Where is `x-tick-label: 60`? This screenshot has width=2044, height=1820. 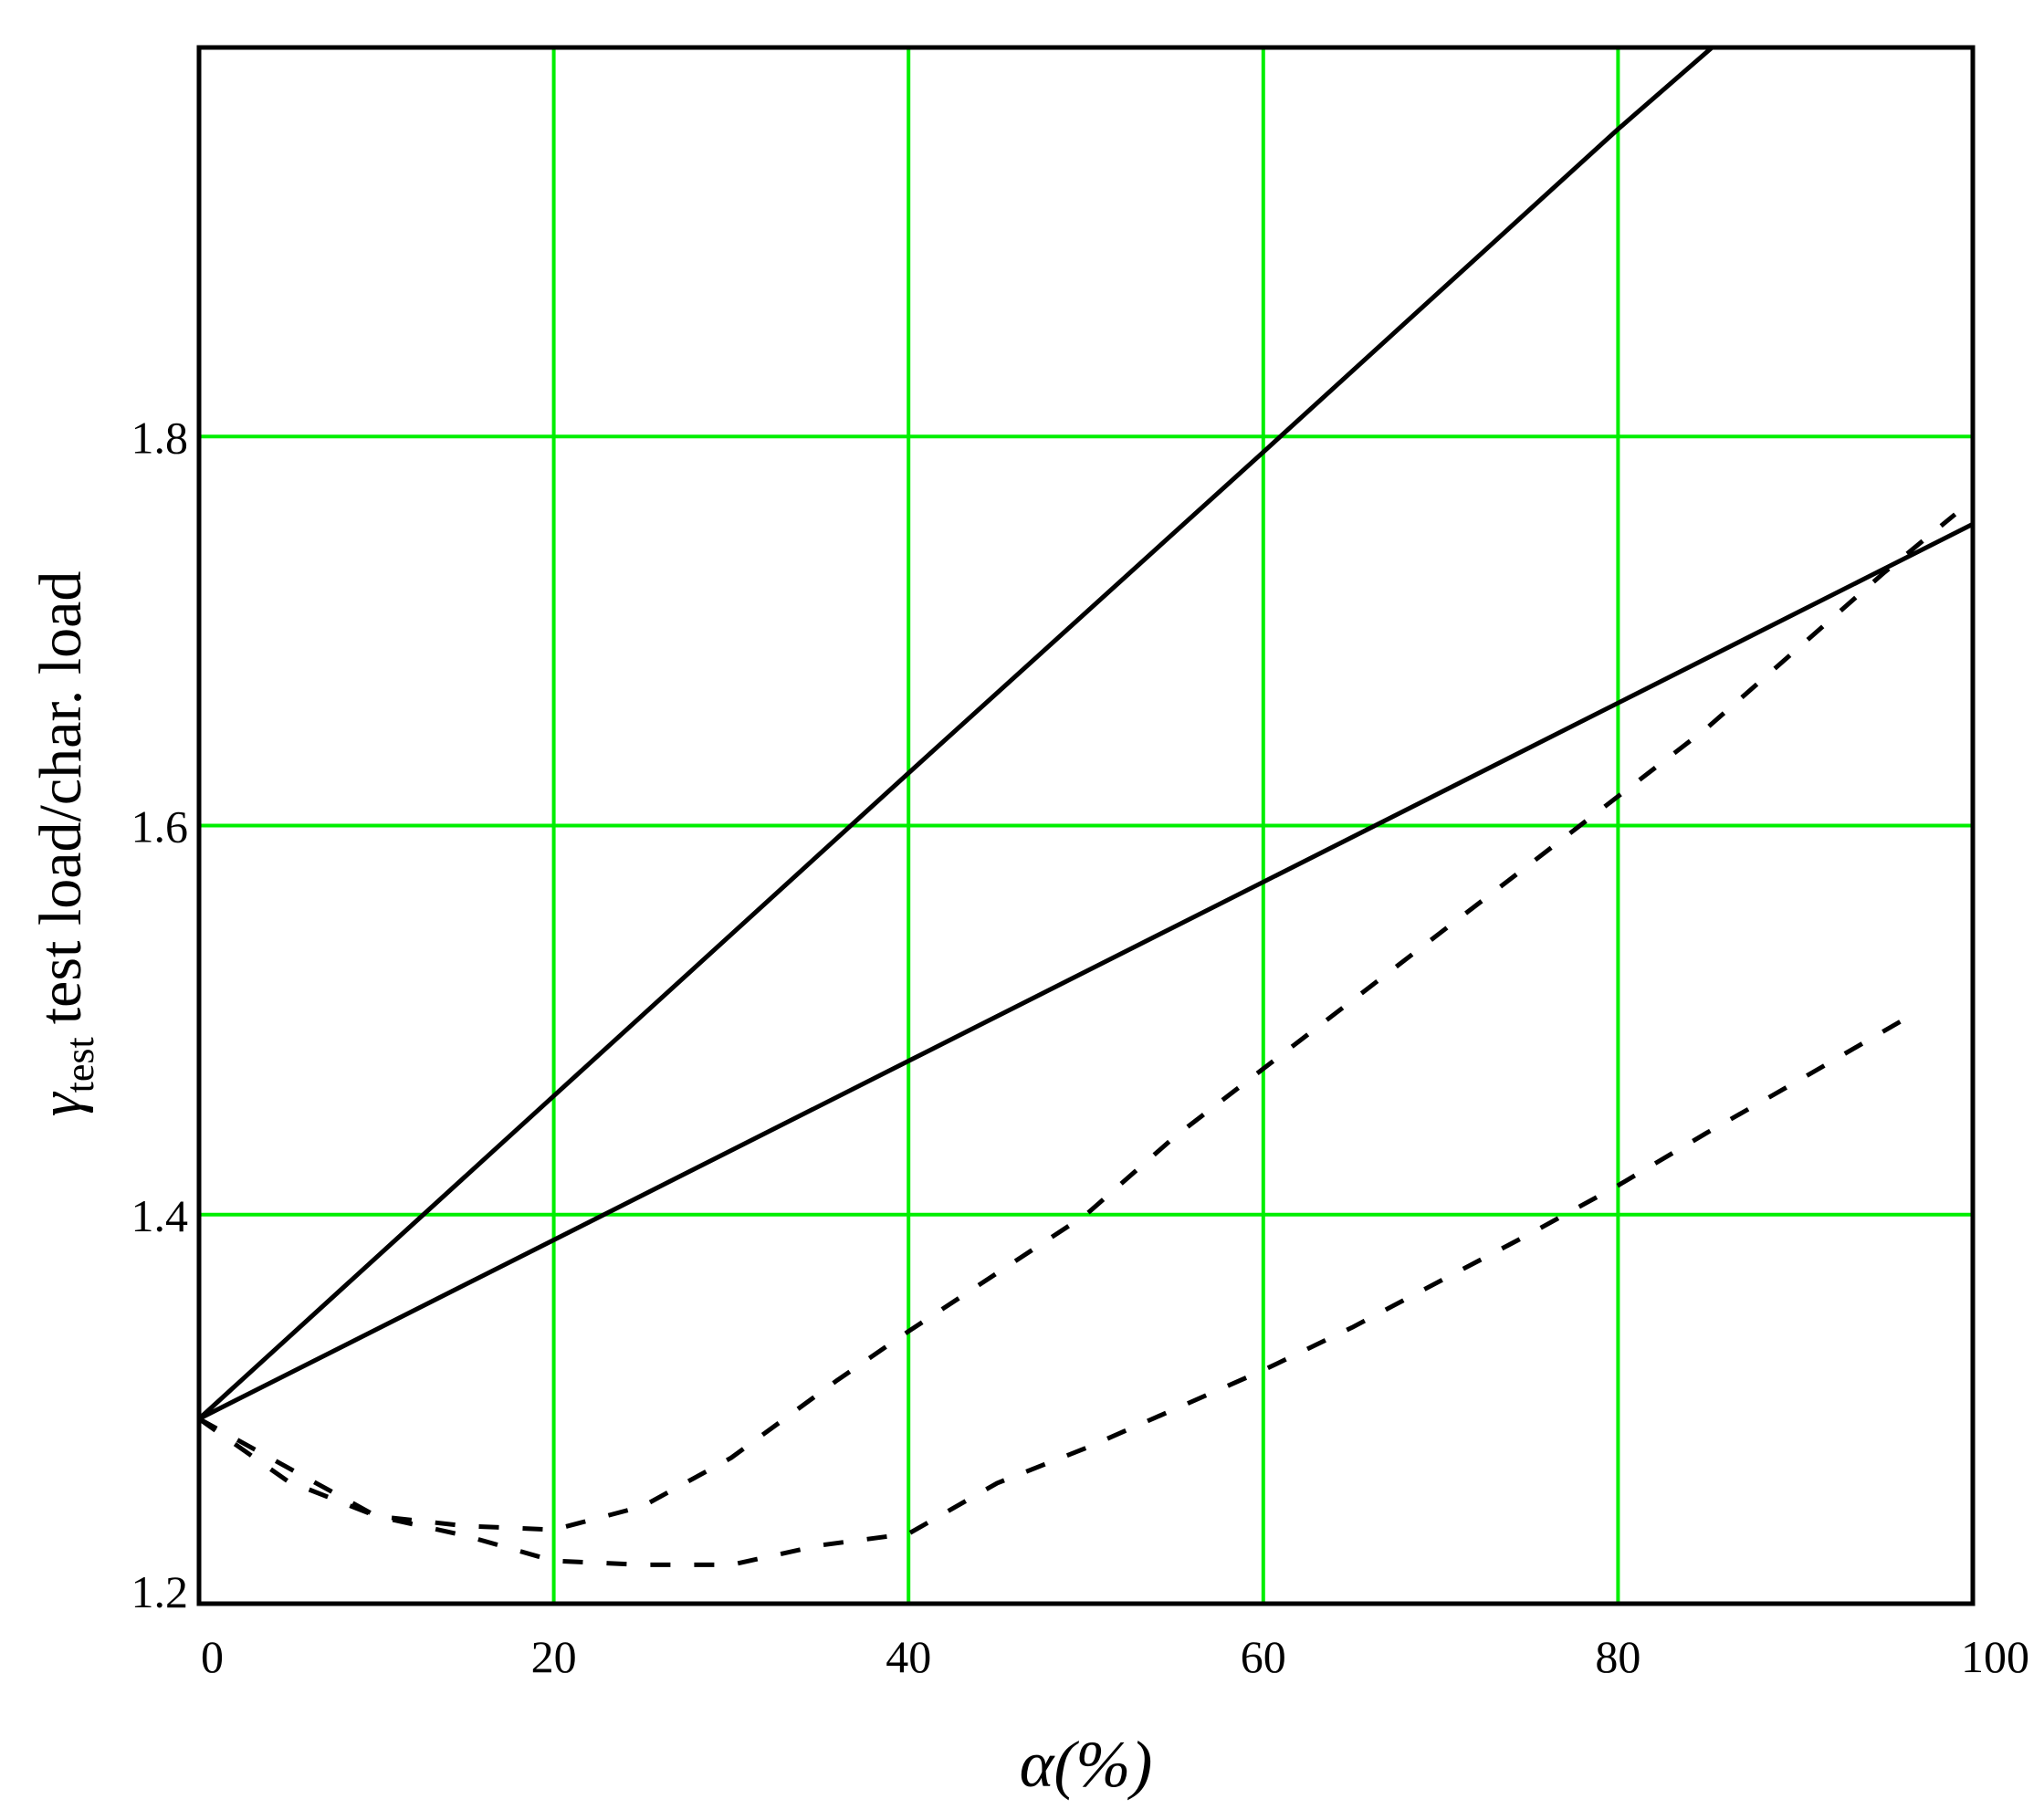
x-tick-label: 60 is located at coordinates (1263, 1656).